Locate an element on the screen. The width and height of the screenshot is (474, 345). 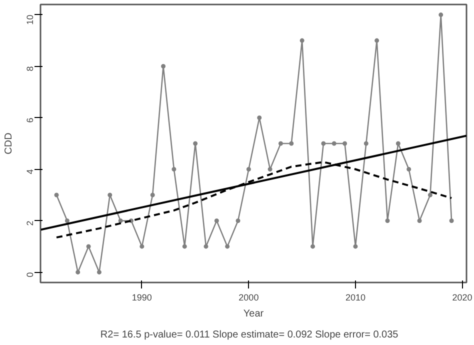
y-tick-label: 8 is located at coordinates (30, 69).